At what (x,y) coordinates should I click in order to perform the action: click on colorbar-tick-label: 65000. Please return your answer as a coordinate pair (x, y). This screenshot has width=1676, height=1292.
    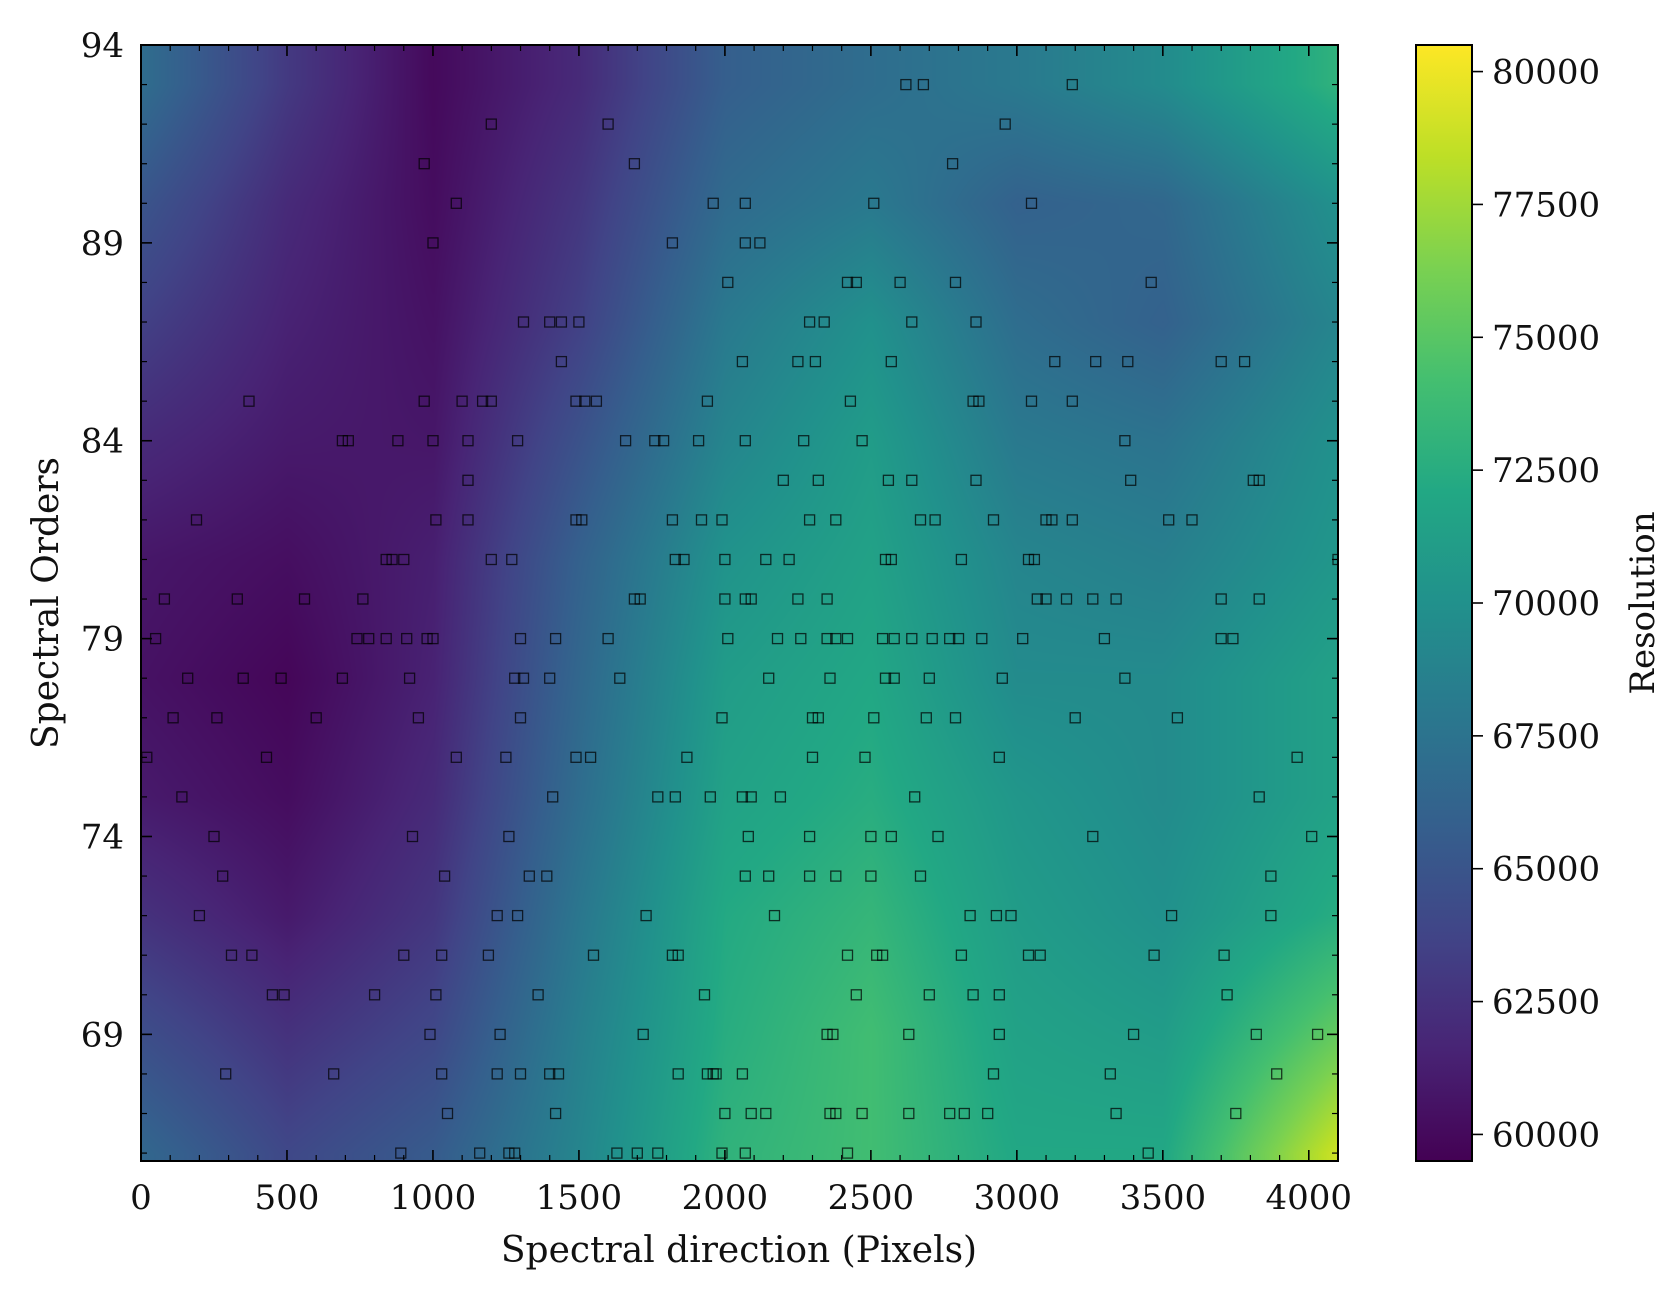
    Looking at the image, I should click on (1546, 870).